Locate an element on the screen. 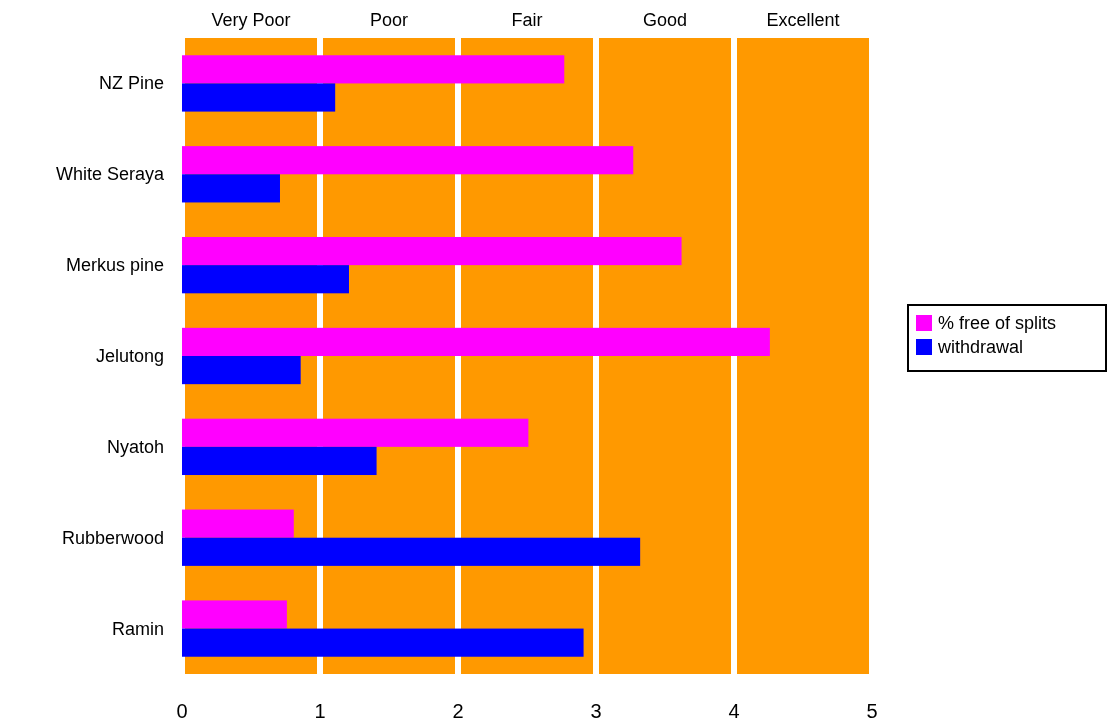 The image size is (1110, 726). band-label: Very Poor is located at coordinates (251, 20).